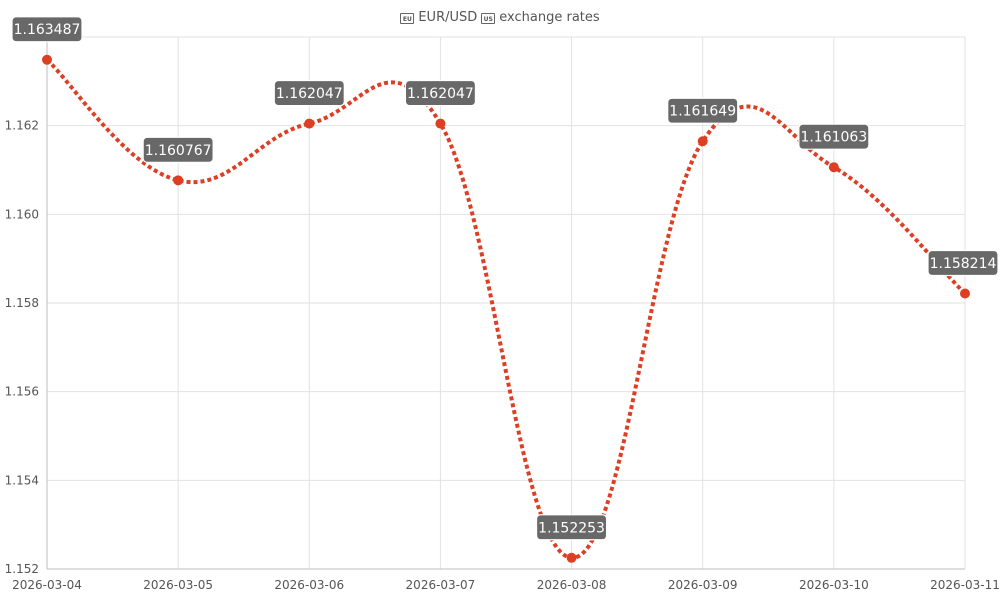  I want to click on data-label-text: 1.161649, so click(702, 112).